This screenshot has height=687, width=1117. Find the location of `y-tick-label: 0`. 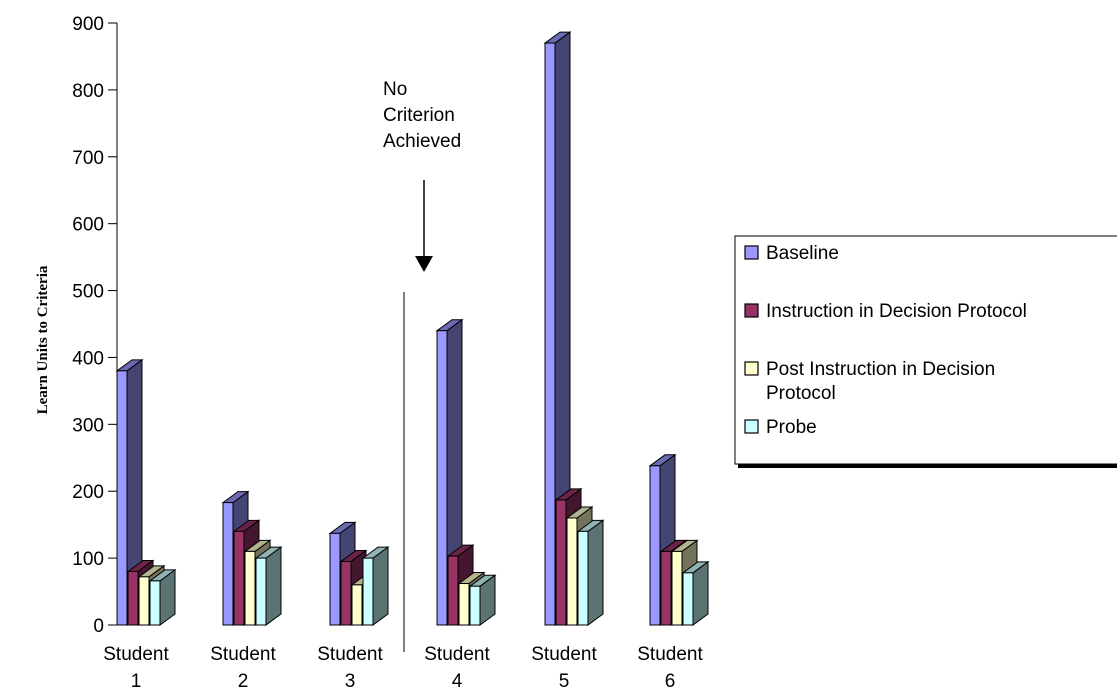

y-tick-label: 0 is located at coordinates (98, 626).